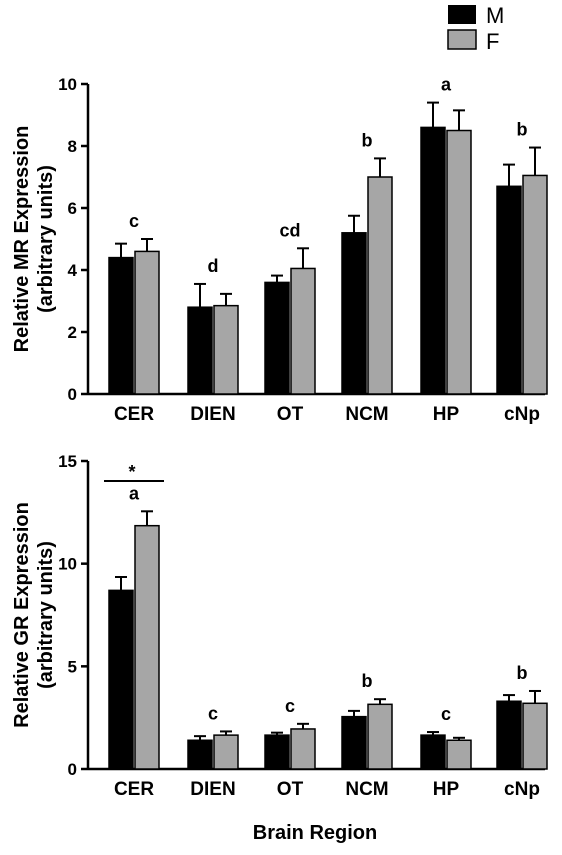  What do you see at coordinates (134, 493) in the screenshot?
I see `gr-significance-letter: a` at bounding box center [134, 493].